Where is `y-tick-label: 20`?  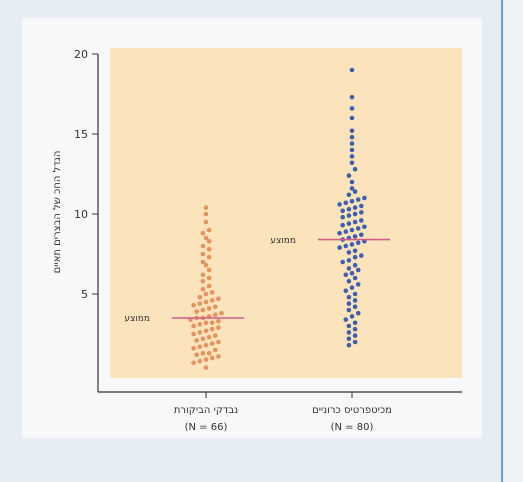
y-tick-label: 20 is located at coordinates (81, 54).